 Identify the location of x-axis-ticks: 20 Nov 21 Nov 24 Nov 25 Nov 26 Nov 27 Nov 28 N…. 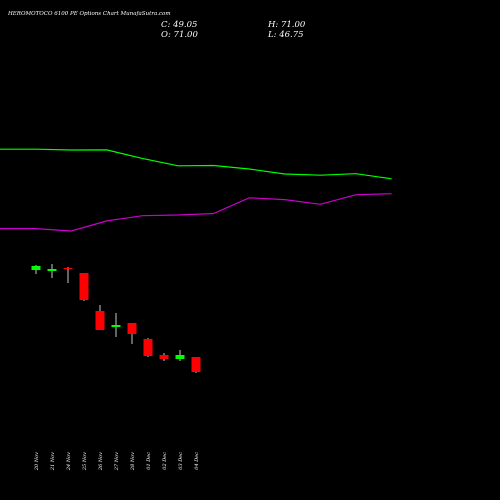
(117, 461).